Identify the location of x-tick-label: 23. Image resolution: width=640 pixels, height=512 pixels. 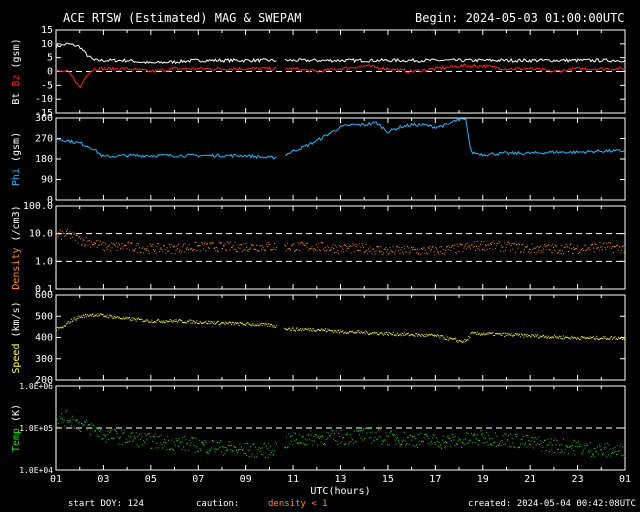
(578, 479).